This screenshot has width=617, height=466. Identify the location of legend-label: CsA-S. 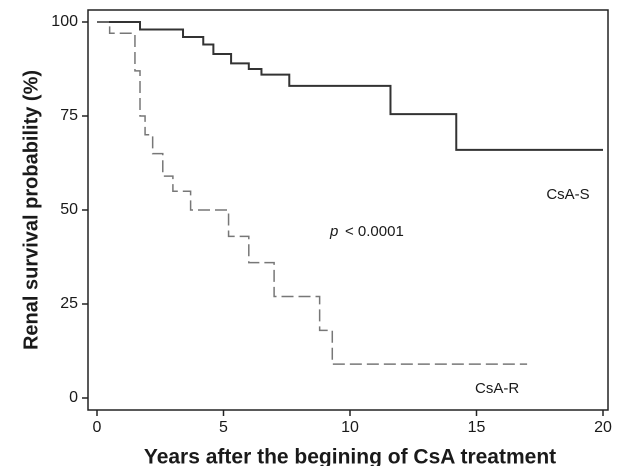
(567, 194).